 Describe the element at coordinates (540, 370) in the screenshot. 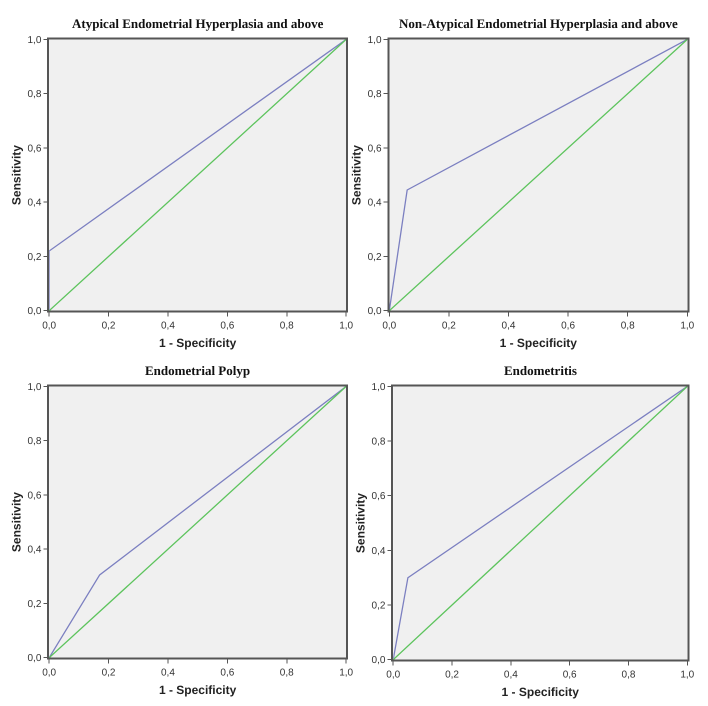

I see `chart-title: Endometritis` at that location.